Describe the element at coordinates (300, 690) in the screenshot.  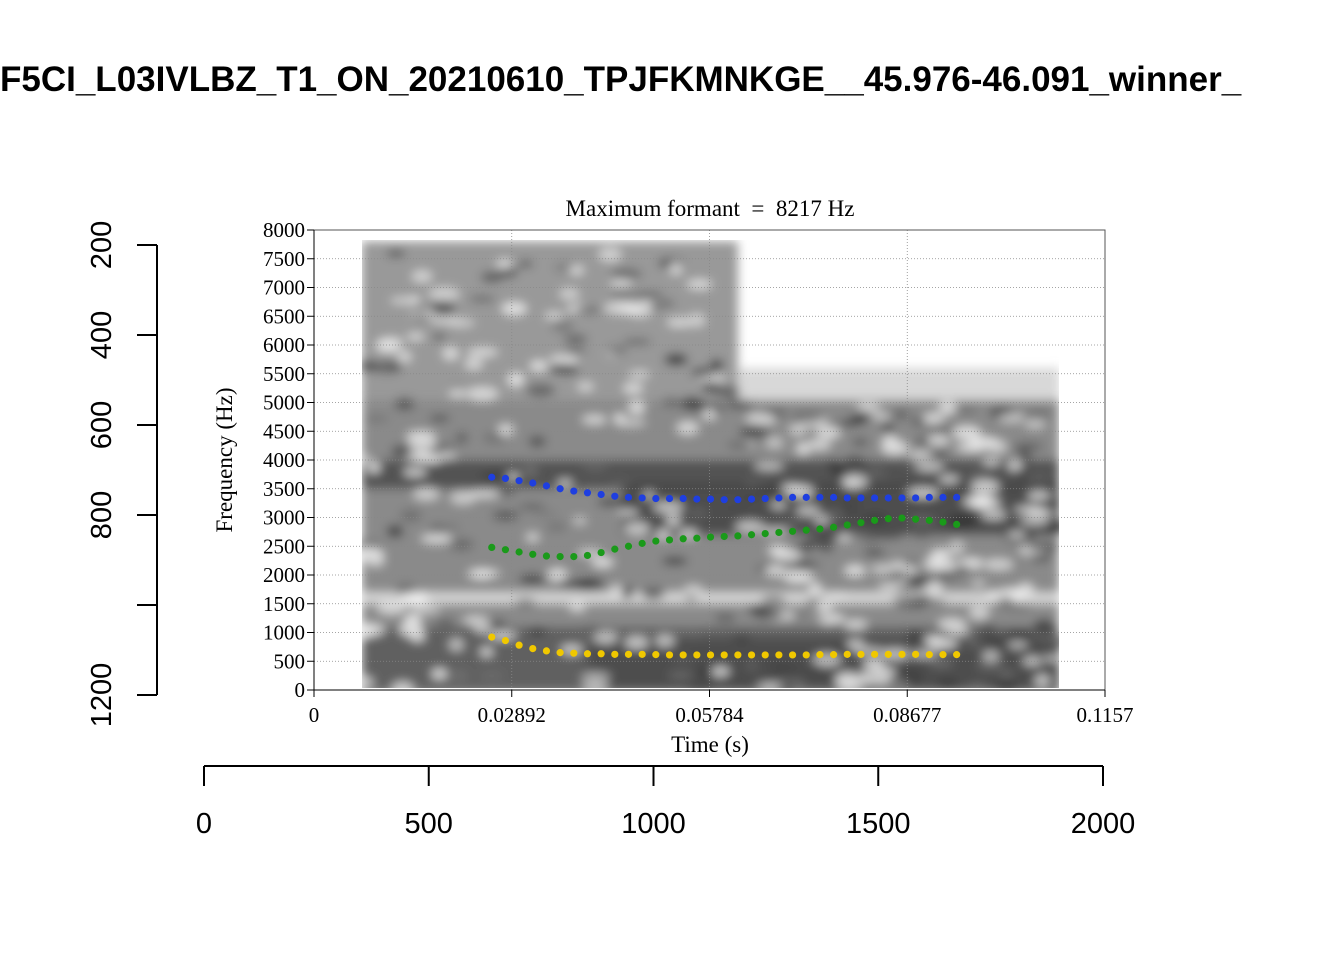
I see `y-tick-label: 0` at that location.